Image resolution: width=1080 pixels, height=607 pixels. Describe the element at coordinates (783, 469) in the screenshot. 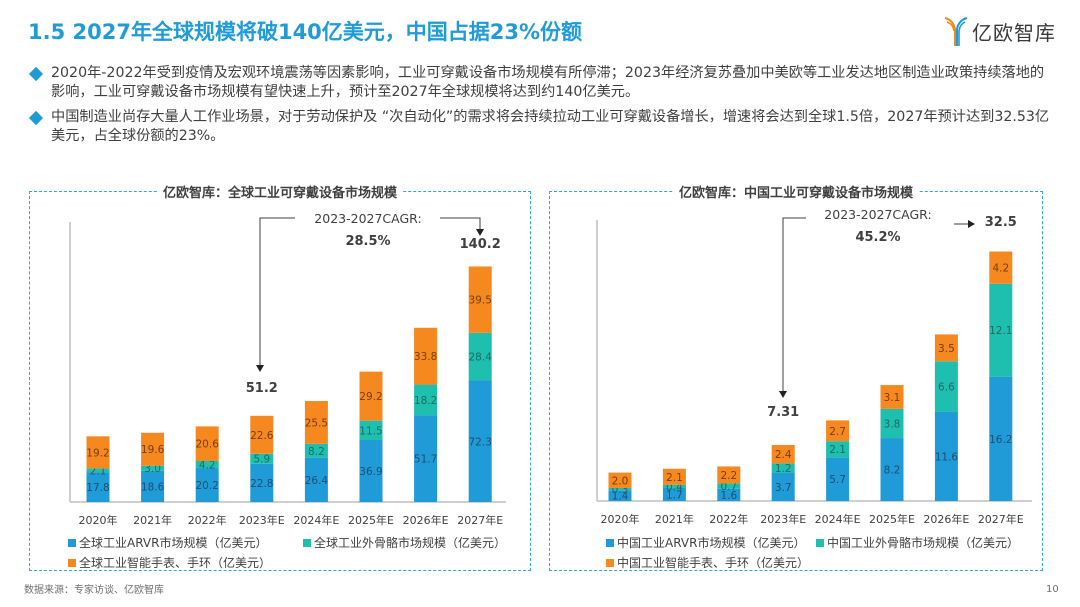

I see `bar-value-label: 1.2` at that location.